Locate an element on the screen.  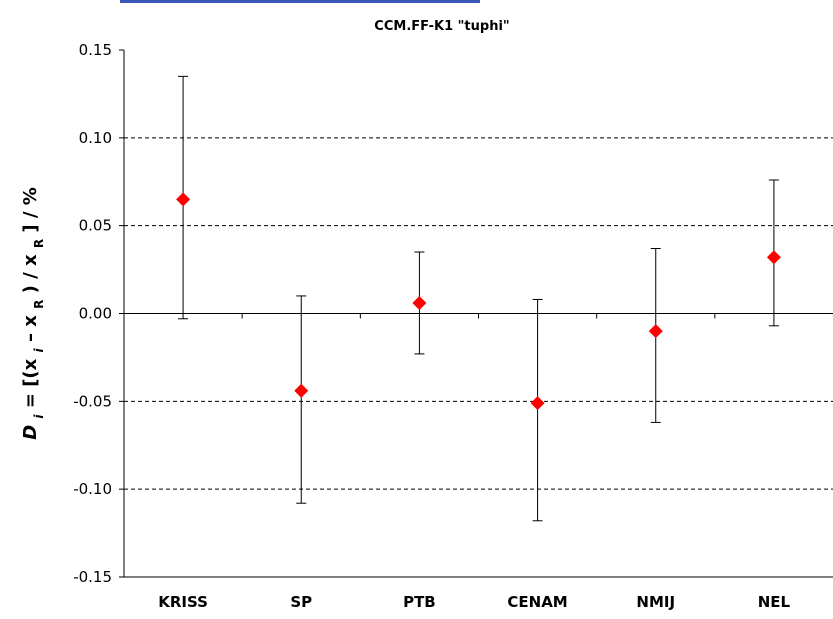
point-ptb is located at coordinates (419, 302).